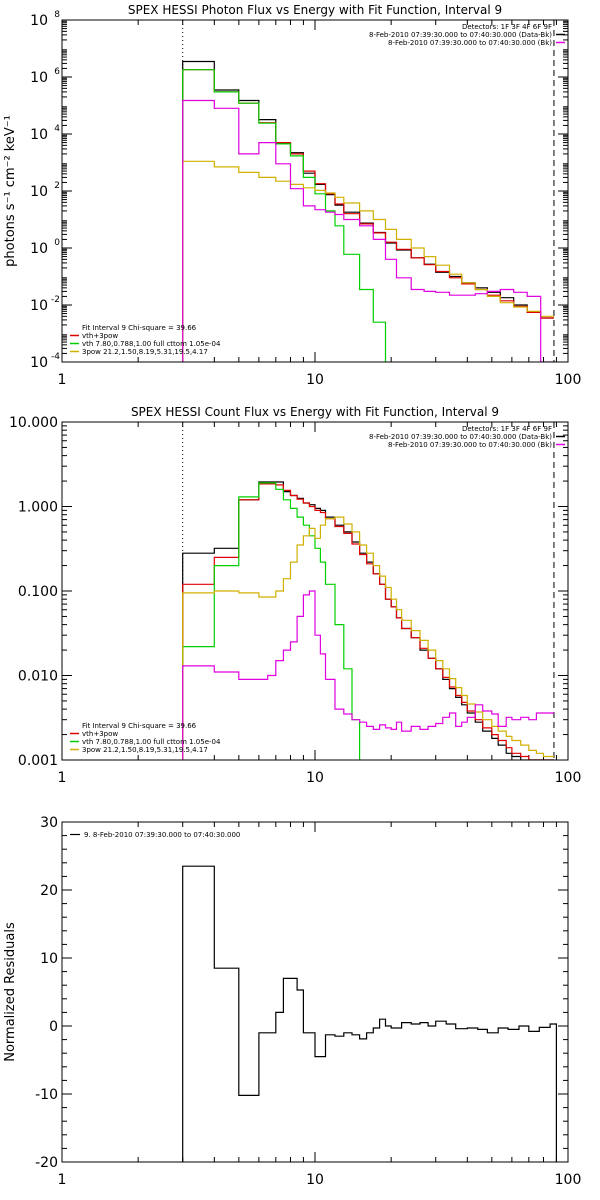 The image size is (600, 1200). What do you see at coordinates (53, 1027) in the screenshot?
I see `y-tick-label: 0` at bounding box center [53, 1027].